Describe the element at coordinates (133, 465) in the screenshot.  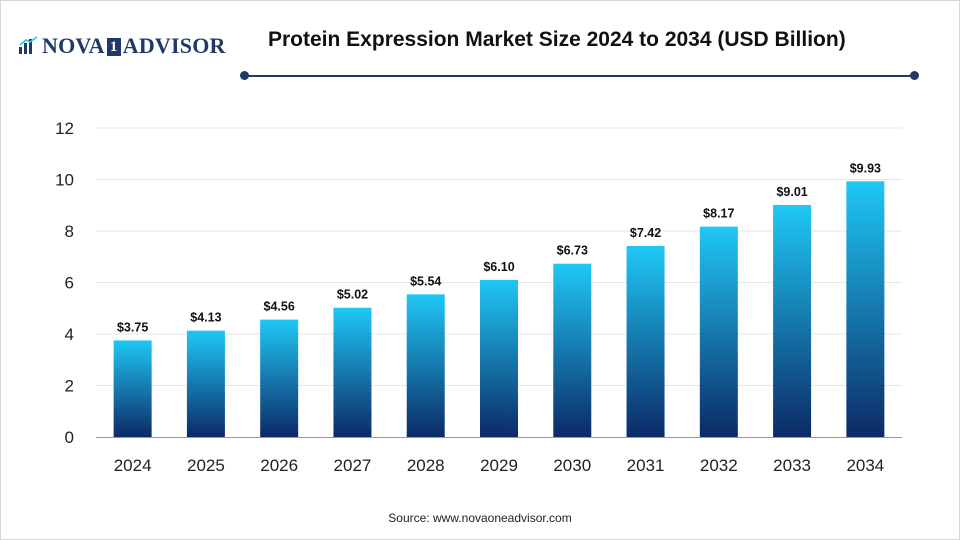
I see `x-tick-label: 2024` at that location.